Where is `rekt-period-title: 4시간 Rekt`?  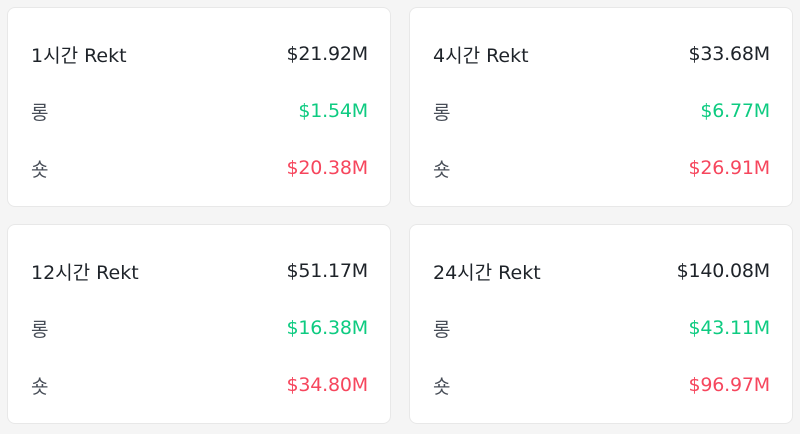
rekt-period-title: 4시간 Rekt is located at coordinates (481, 55).